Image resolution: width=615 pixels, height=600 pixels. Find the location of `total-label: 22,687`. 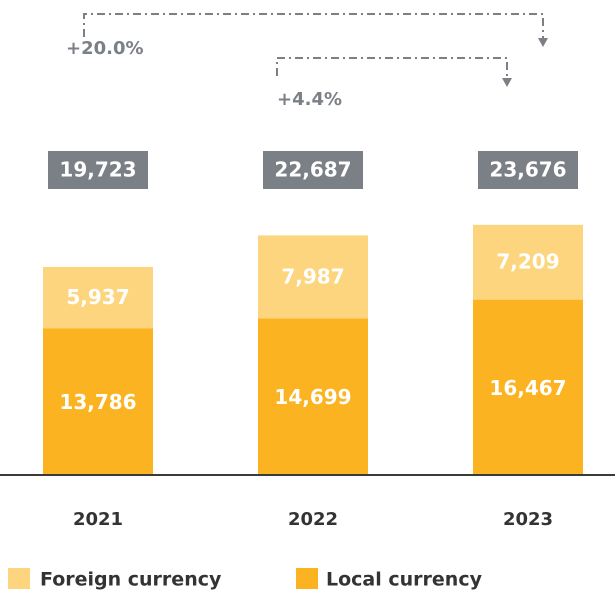

total-label: 22,687 is located at coordinates (312, 170).